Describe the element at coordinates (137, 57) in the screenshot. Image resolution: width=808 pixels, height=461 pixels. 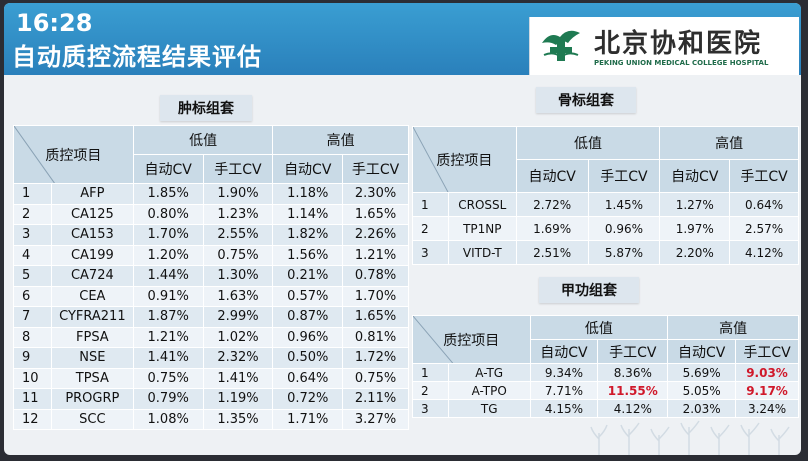
I see `page-title: 自动质控流程结果评估` at that location.